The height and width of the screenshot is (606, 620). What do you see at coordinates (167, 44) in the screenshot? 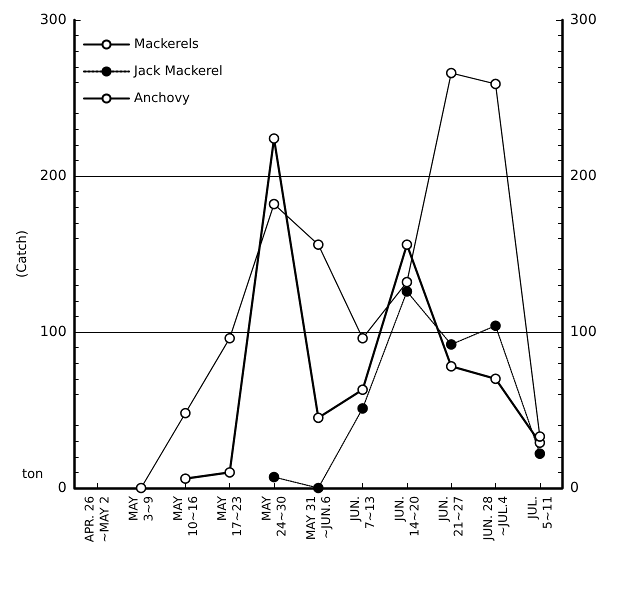
I see `legend-label: Mackerels` at bounding box center [167, 44].